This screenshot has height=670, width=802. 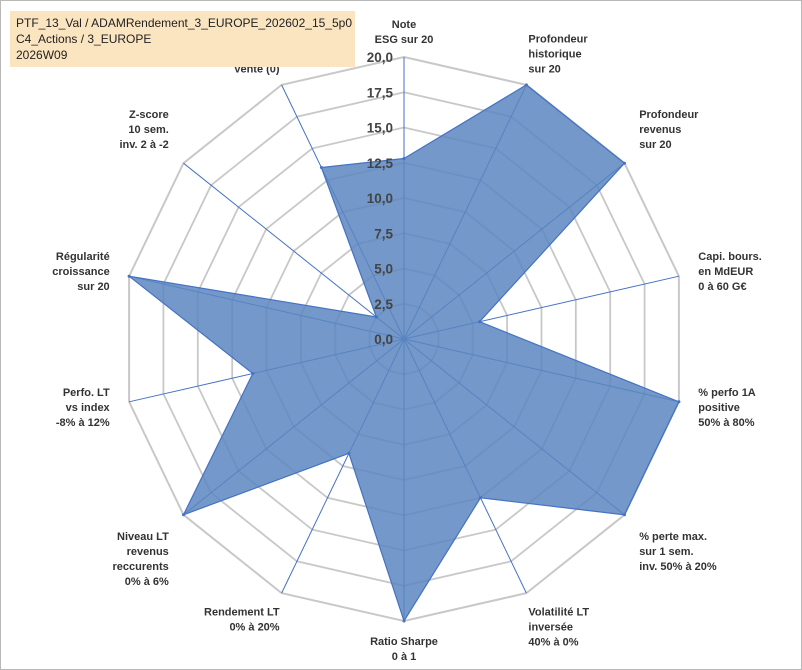 I want to click on axis-label-line: positive, so click(x=719, y=408).